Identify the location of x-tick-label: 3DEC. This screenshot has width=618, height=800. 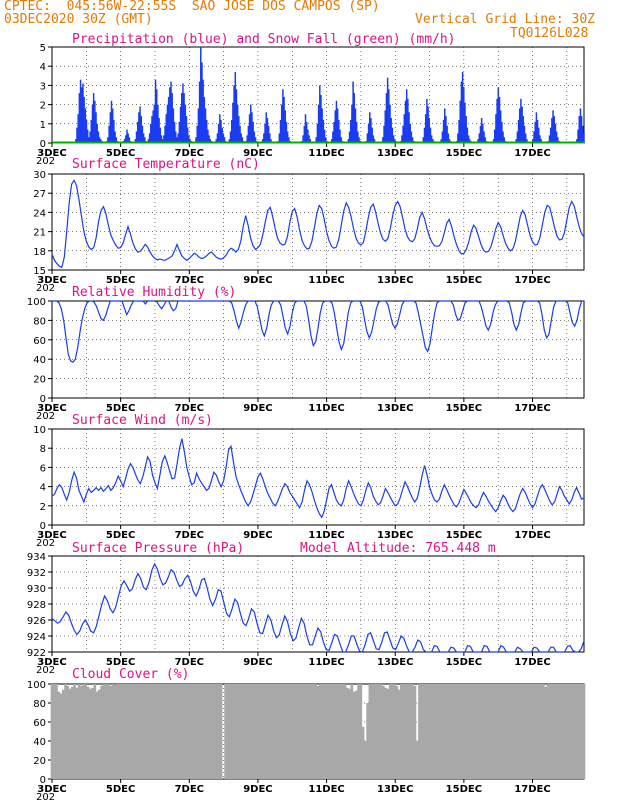
(51, 662).